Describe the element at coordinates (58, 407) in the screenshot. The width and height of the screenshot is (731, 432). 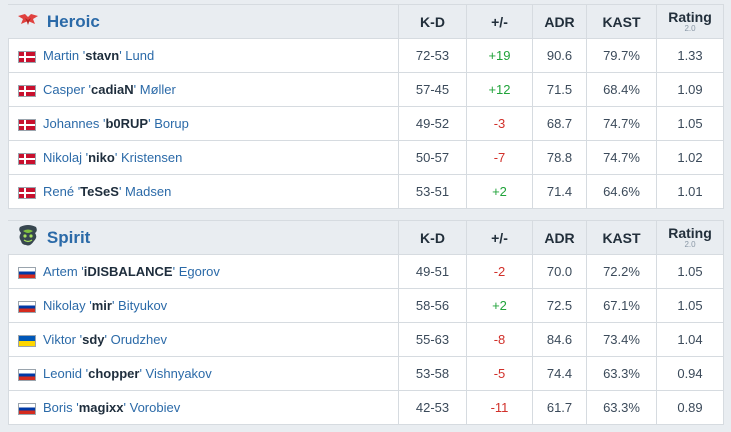
I see `player-first-name: Boris` at that location.